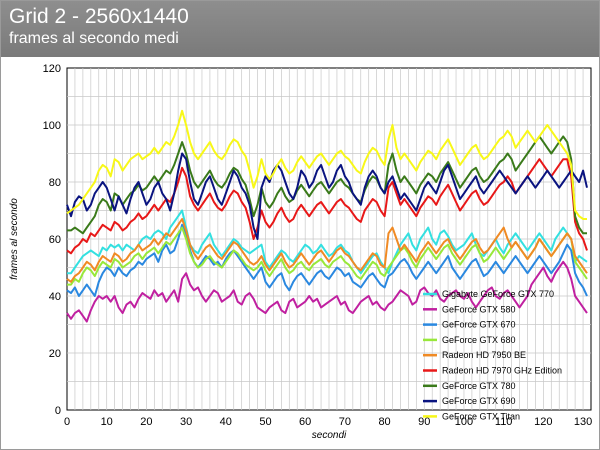 Image resolution: width=600 pixels, height=450 pixels. Describe the element at coordinates (107, 422) in the screenshot. I see `x-tick-label: 10` at that location.